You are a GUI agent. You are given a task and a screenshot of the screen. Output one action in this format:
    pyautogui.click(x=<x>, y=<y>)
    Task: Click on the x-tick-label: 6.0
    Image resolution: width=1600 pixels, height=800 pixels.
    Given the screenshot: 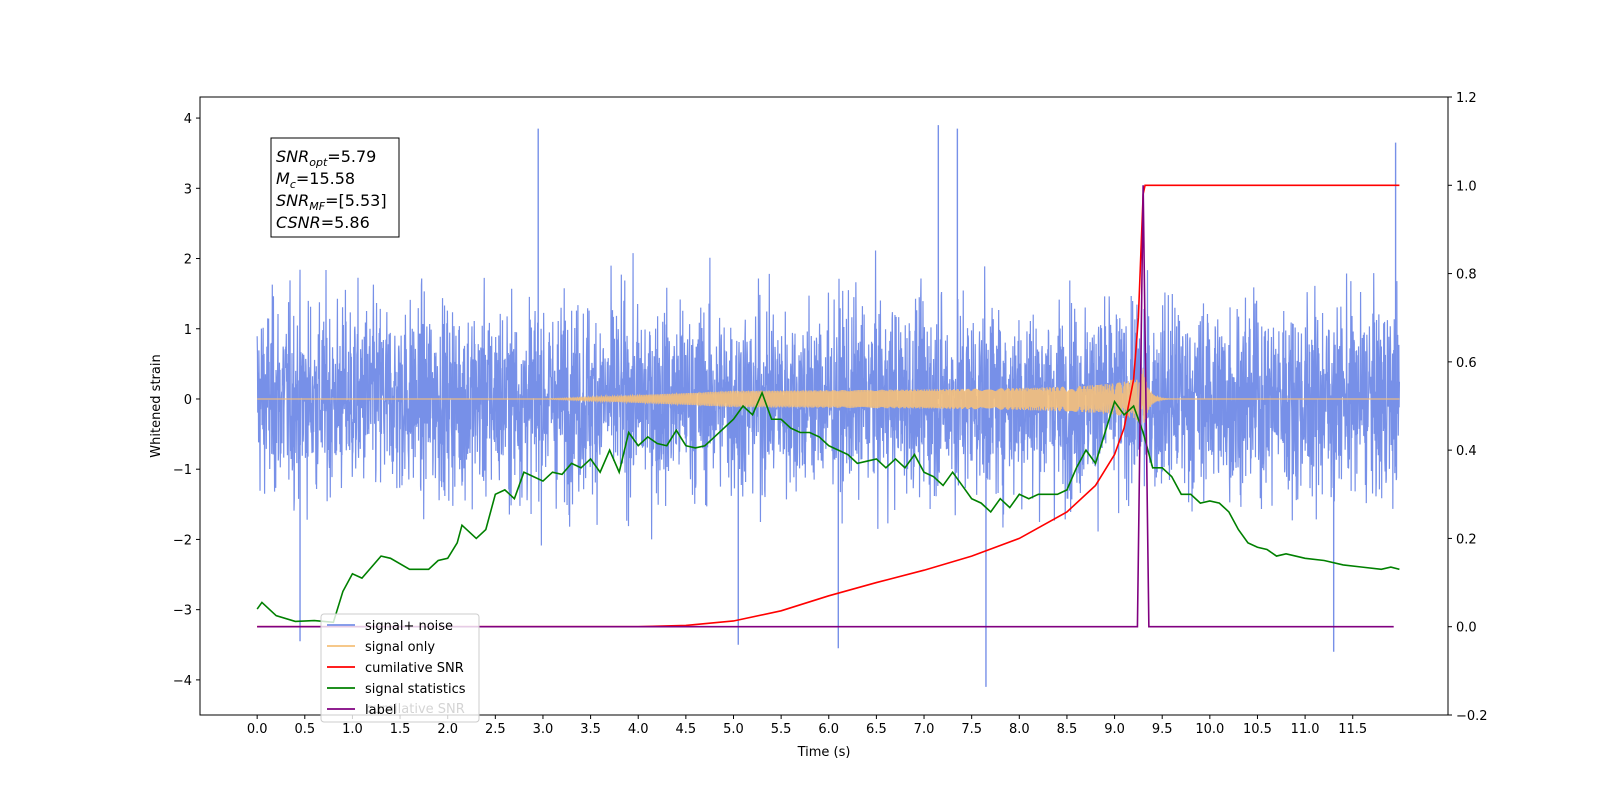 What is the action you would take?
    pyautogui.click(x=828, y=729)
    